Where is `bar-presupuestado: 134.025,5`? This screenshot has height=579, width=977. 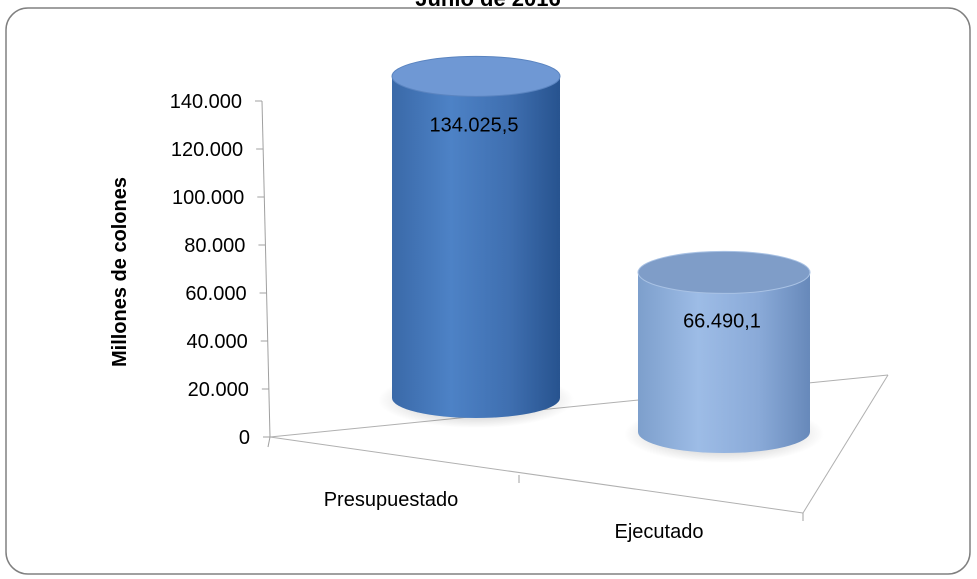
bar-presupuestado: 134.025,5 is located at coordinates (476, 241).